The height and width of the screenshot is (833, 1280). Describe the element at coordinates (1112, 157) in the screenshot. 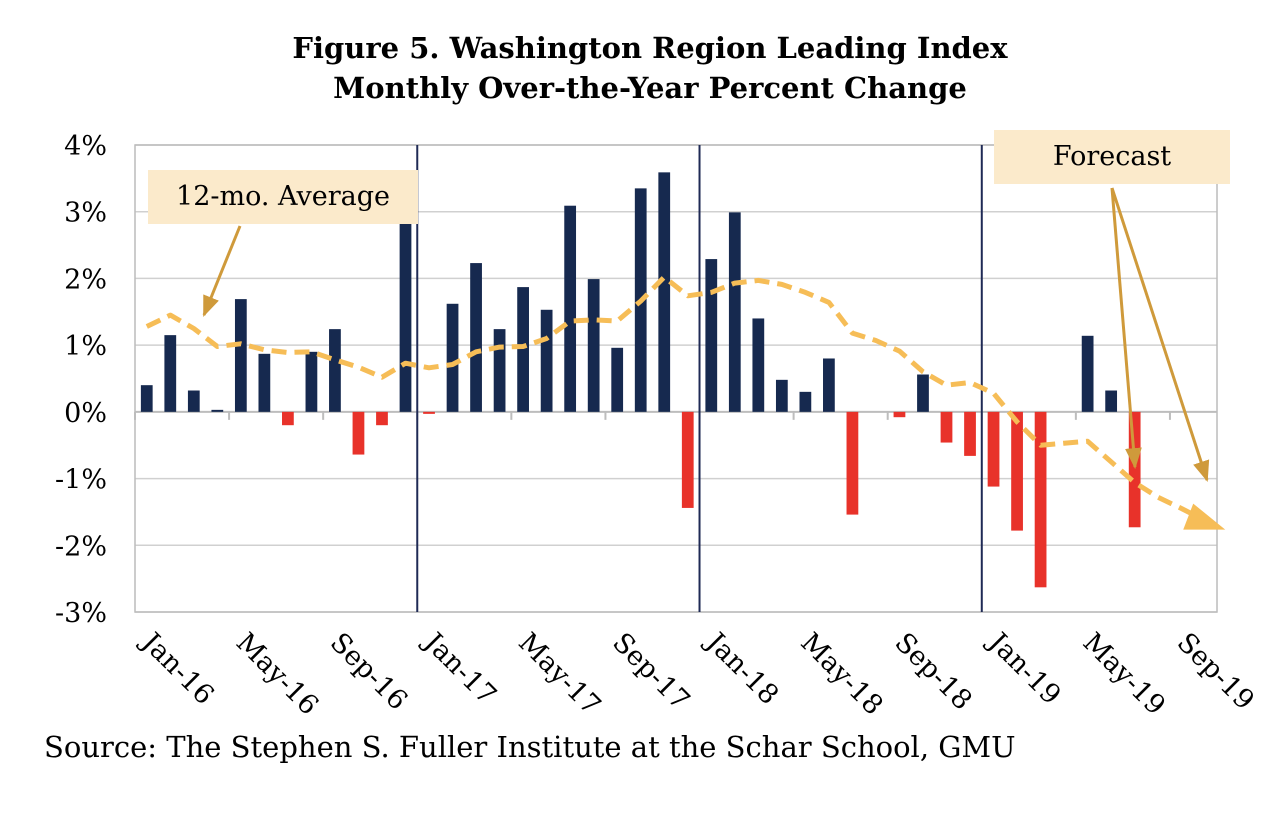

I see `forecast-annotation-label: Forecast` at that location.